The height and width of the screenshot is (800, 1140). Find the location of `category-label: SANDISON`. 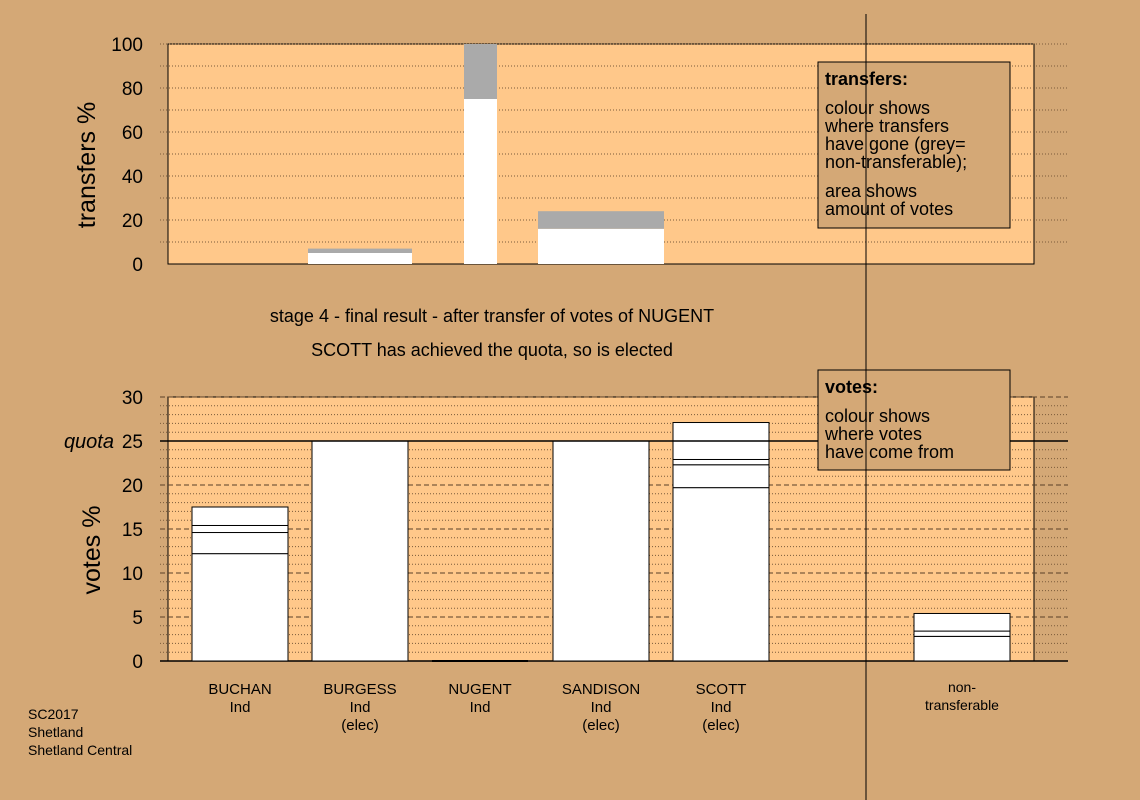

category-label: SANDISON is located at coordinates (601, 689).